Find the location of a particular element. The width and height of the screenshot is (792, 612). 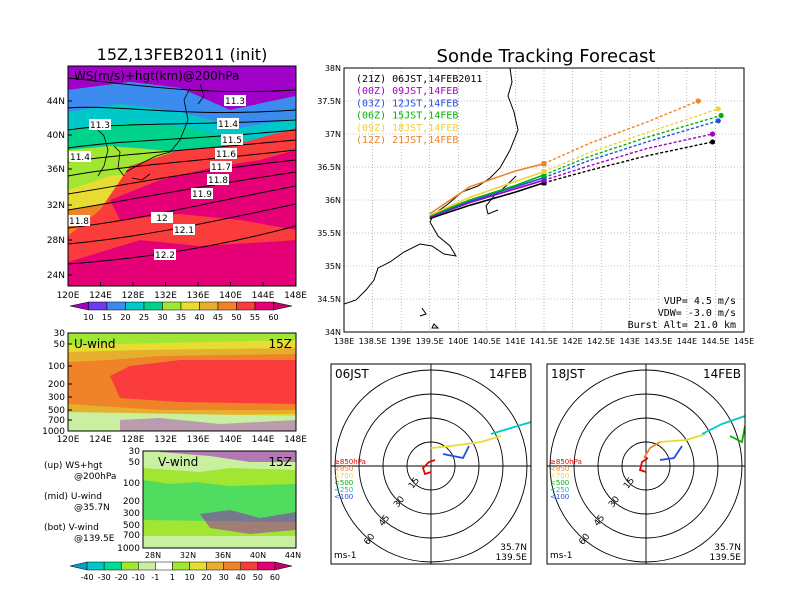

note-up-2: @200hPa is located at coordinates (95, 477).